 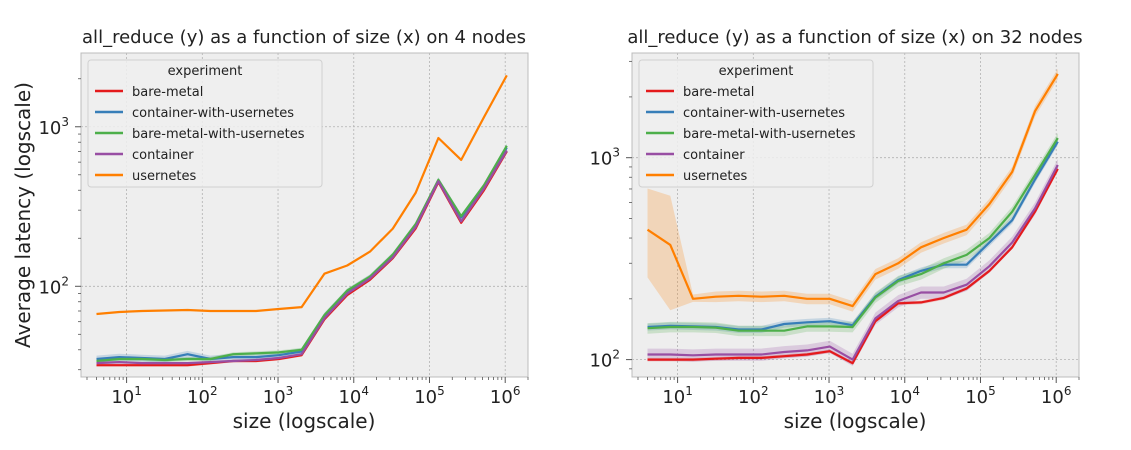 I want to click on y-axis-label: Average latency (logscale), so click(x=23, y=215).